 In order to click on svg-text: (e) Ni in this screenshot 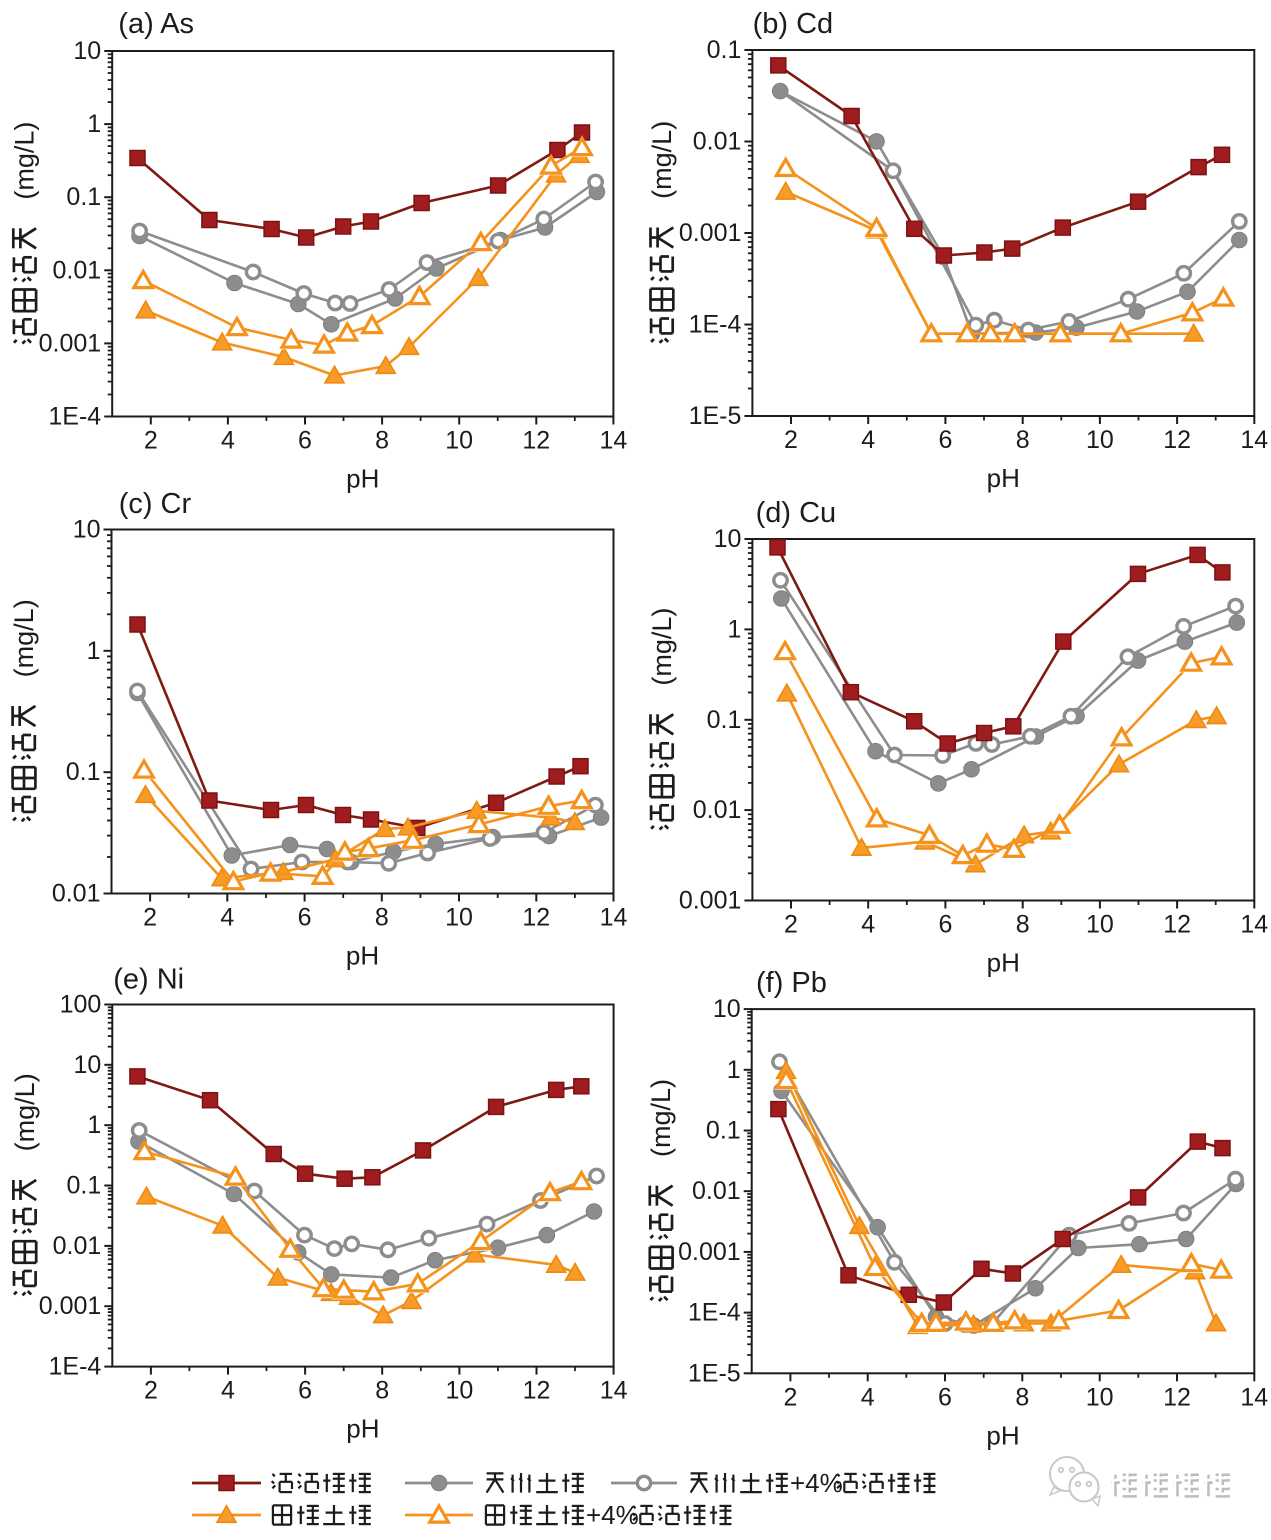, I will do `click(148, 980)`.